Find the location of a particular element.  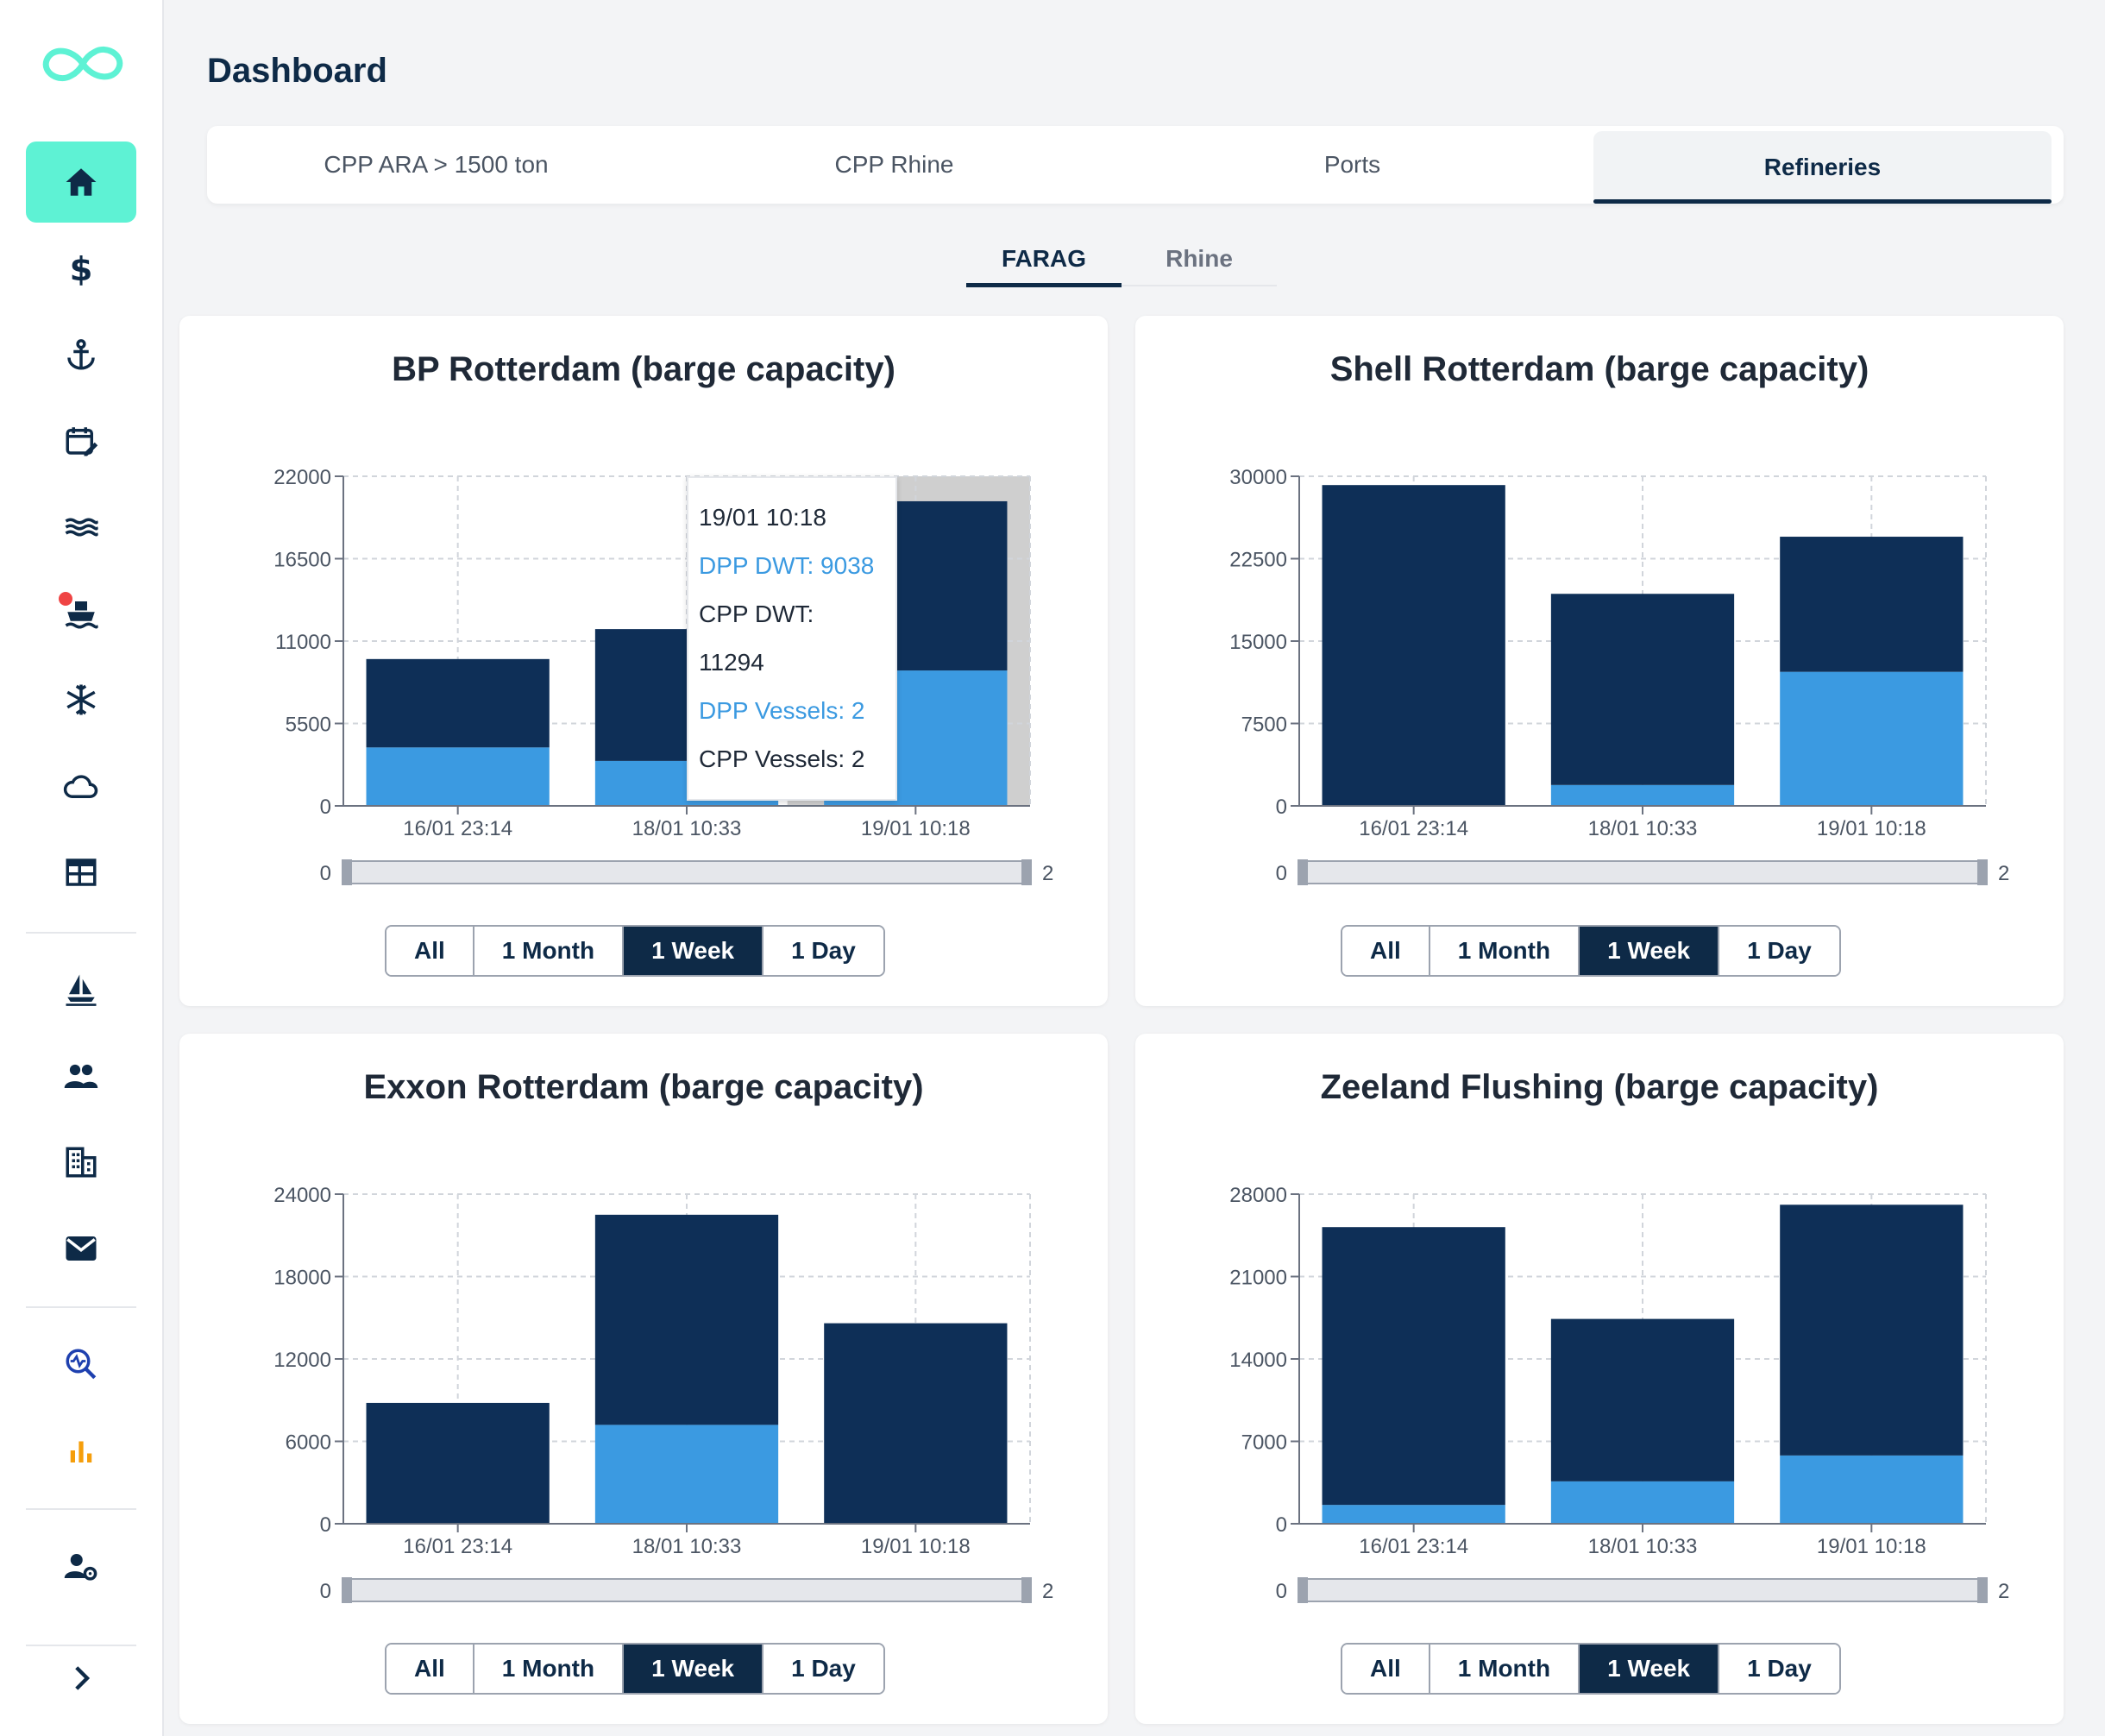

chevron-right-icon is located at coordinates (83, 1678).